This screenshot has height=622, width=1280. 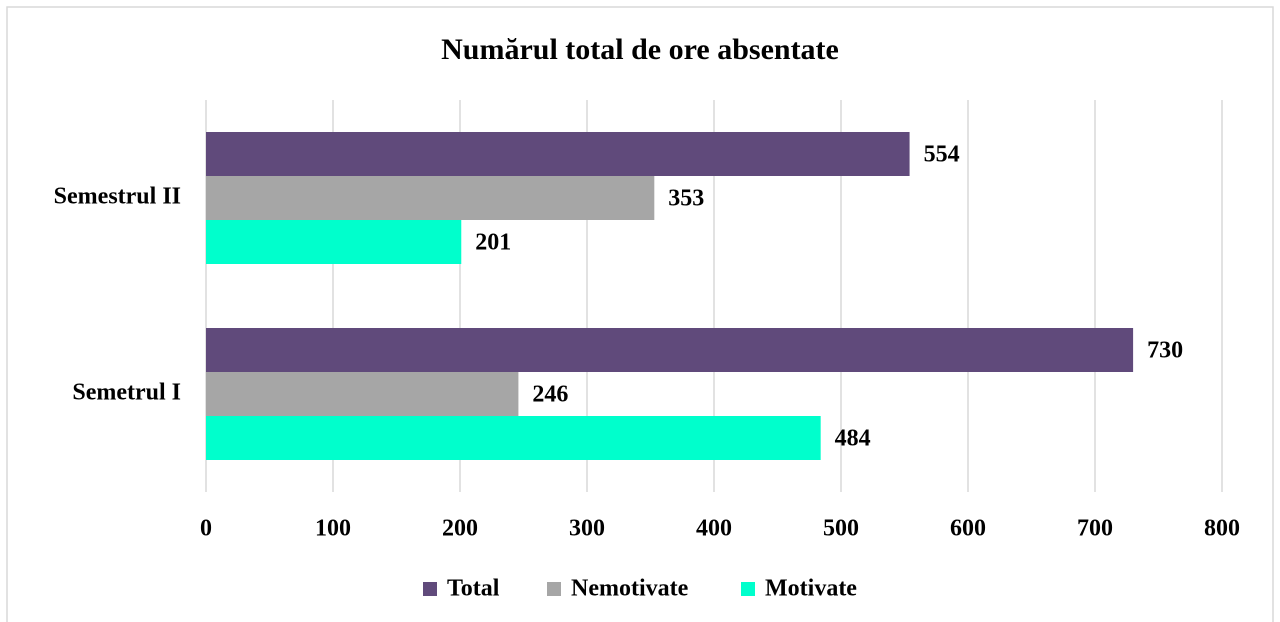 I want to click on legend-label: Total, so click(x=473, y=589).